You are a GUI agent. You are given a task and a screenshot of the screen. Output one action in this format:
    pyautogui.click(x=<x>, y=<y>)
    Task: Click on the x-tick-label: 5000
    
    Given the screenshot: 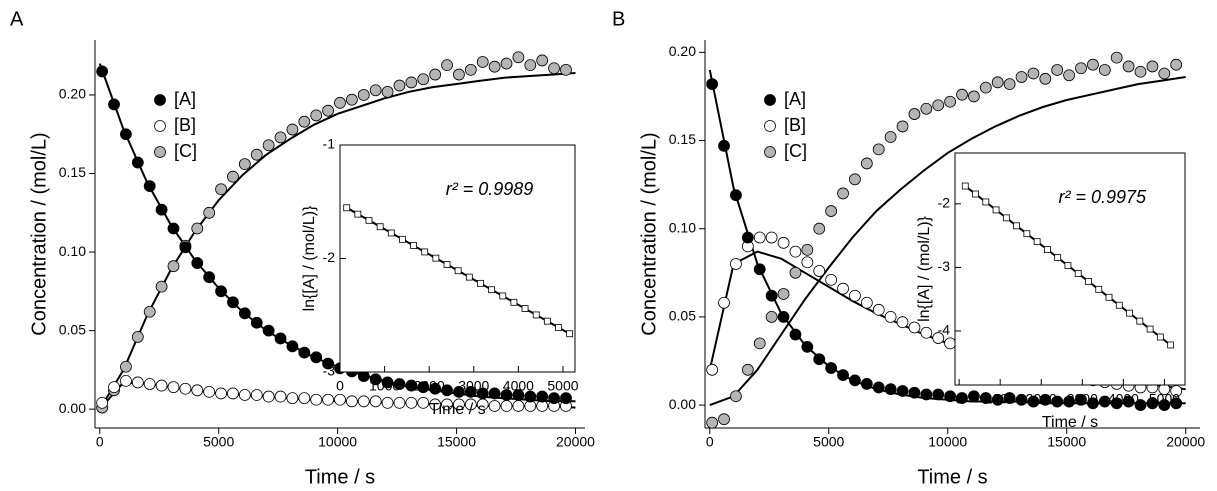 What is the action you would take?
    pyautogui.click(x=1164, y=399)
    